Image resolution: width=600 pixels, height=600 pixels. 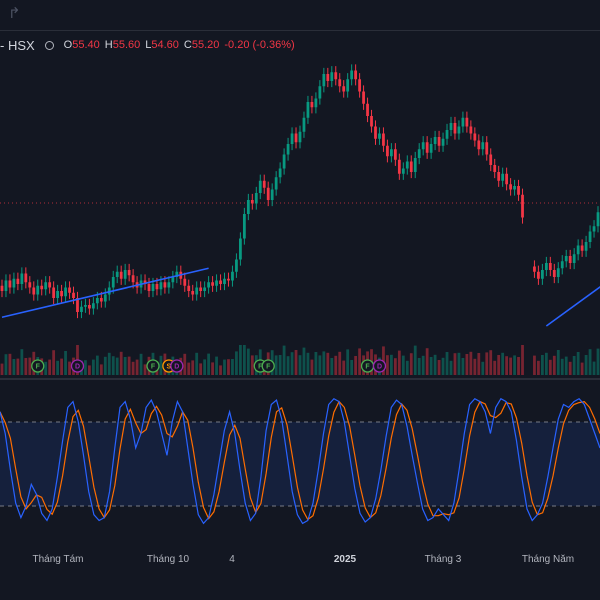 What do you see at coordinates (165, 45) in the screenshot?
I see `low-value: 54.60` at bounding box center [165, 45].